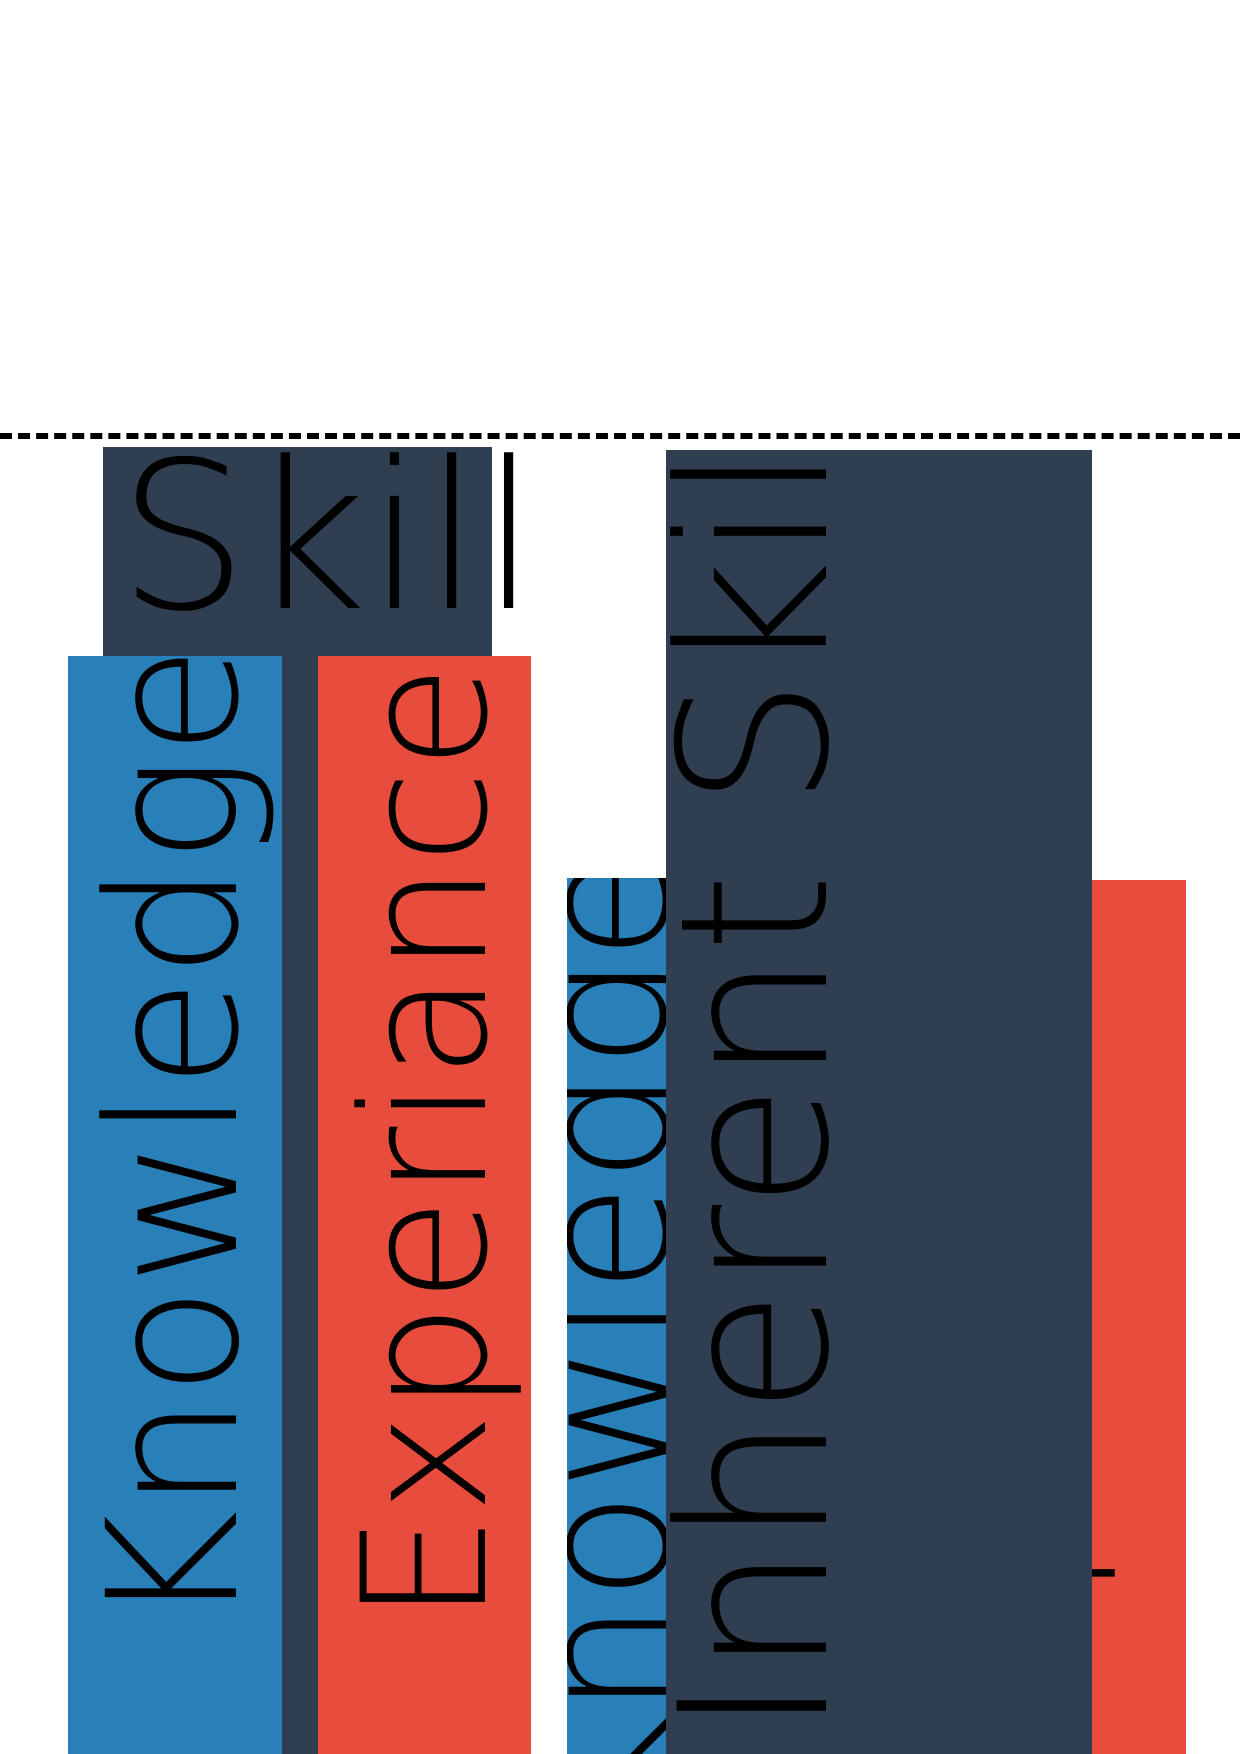 The height and width of the screenshot is (1754, 1240). I want to click on left-experience-label: Experiance, so click(425, 1143).